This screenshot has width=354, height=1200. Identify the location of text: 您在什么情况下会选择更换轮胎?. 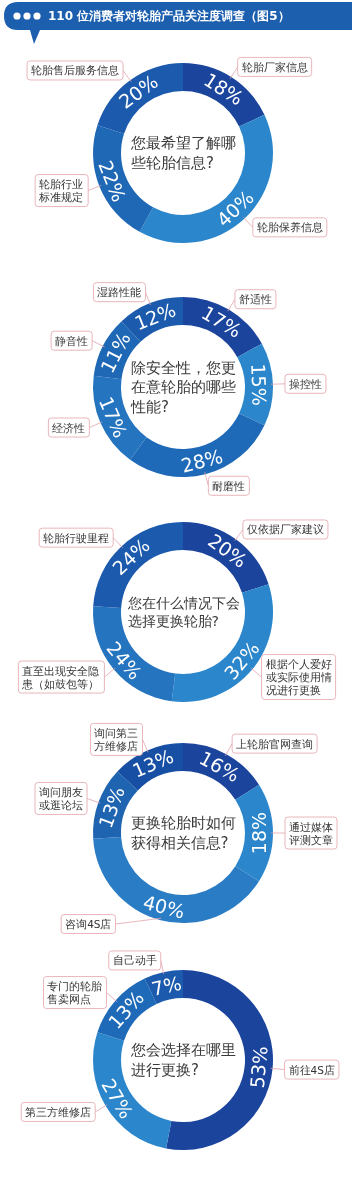
(183, 612).